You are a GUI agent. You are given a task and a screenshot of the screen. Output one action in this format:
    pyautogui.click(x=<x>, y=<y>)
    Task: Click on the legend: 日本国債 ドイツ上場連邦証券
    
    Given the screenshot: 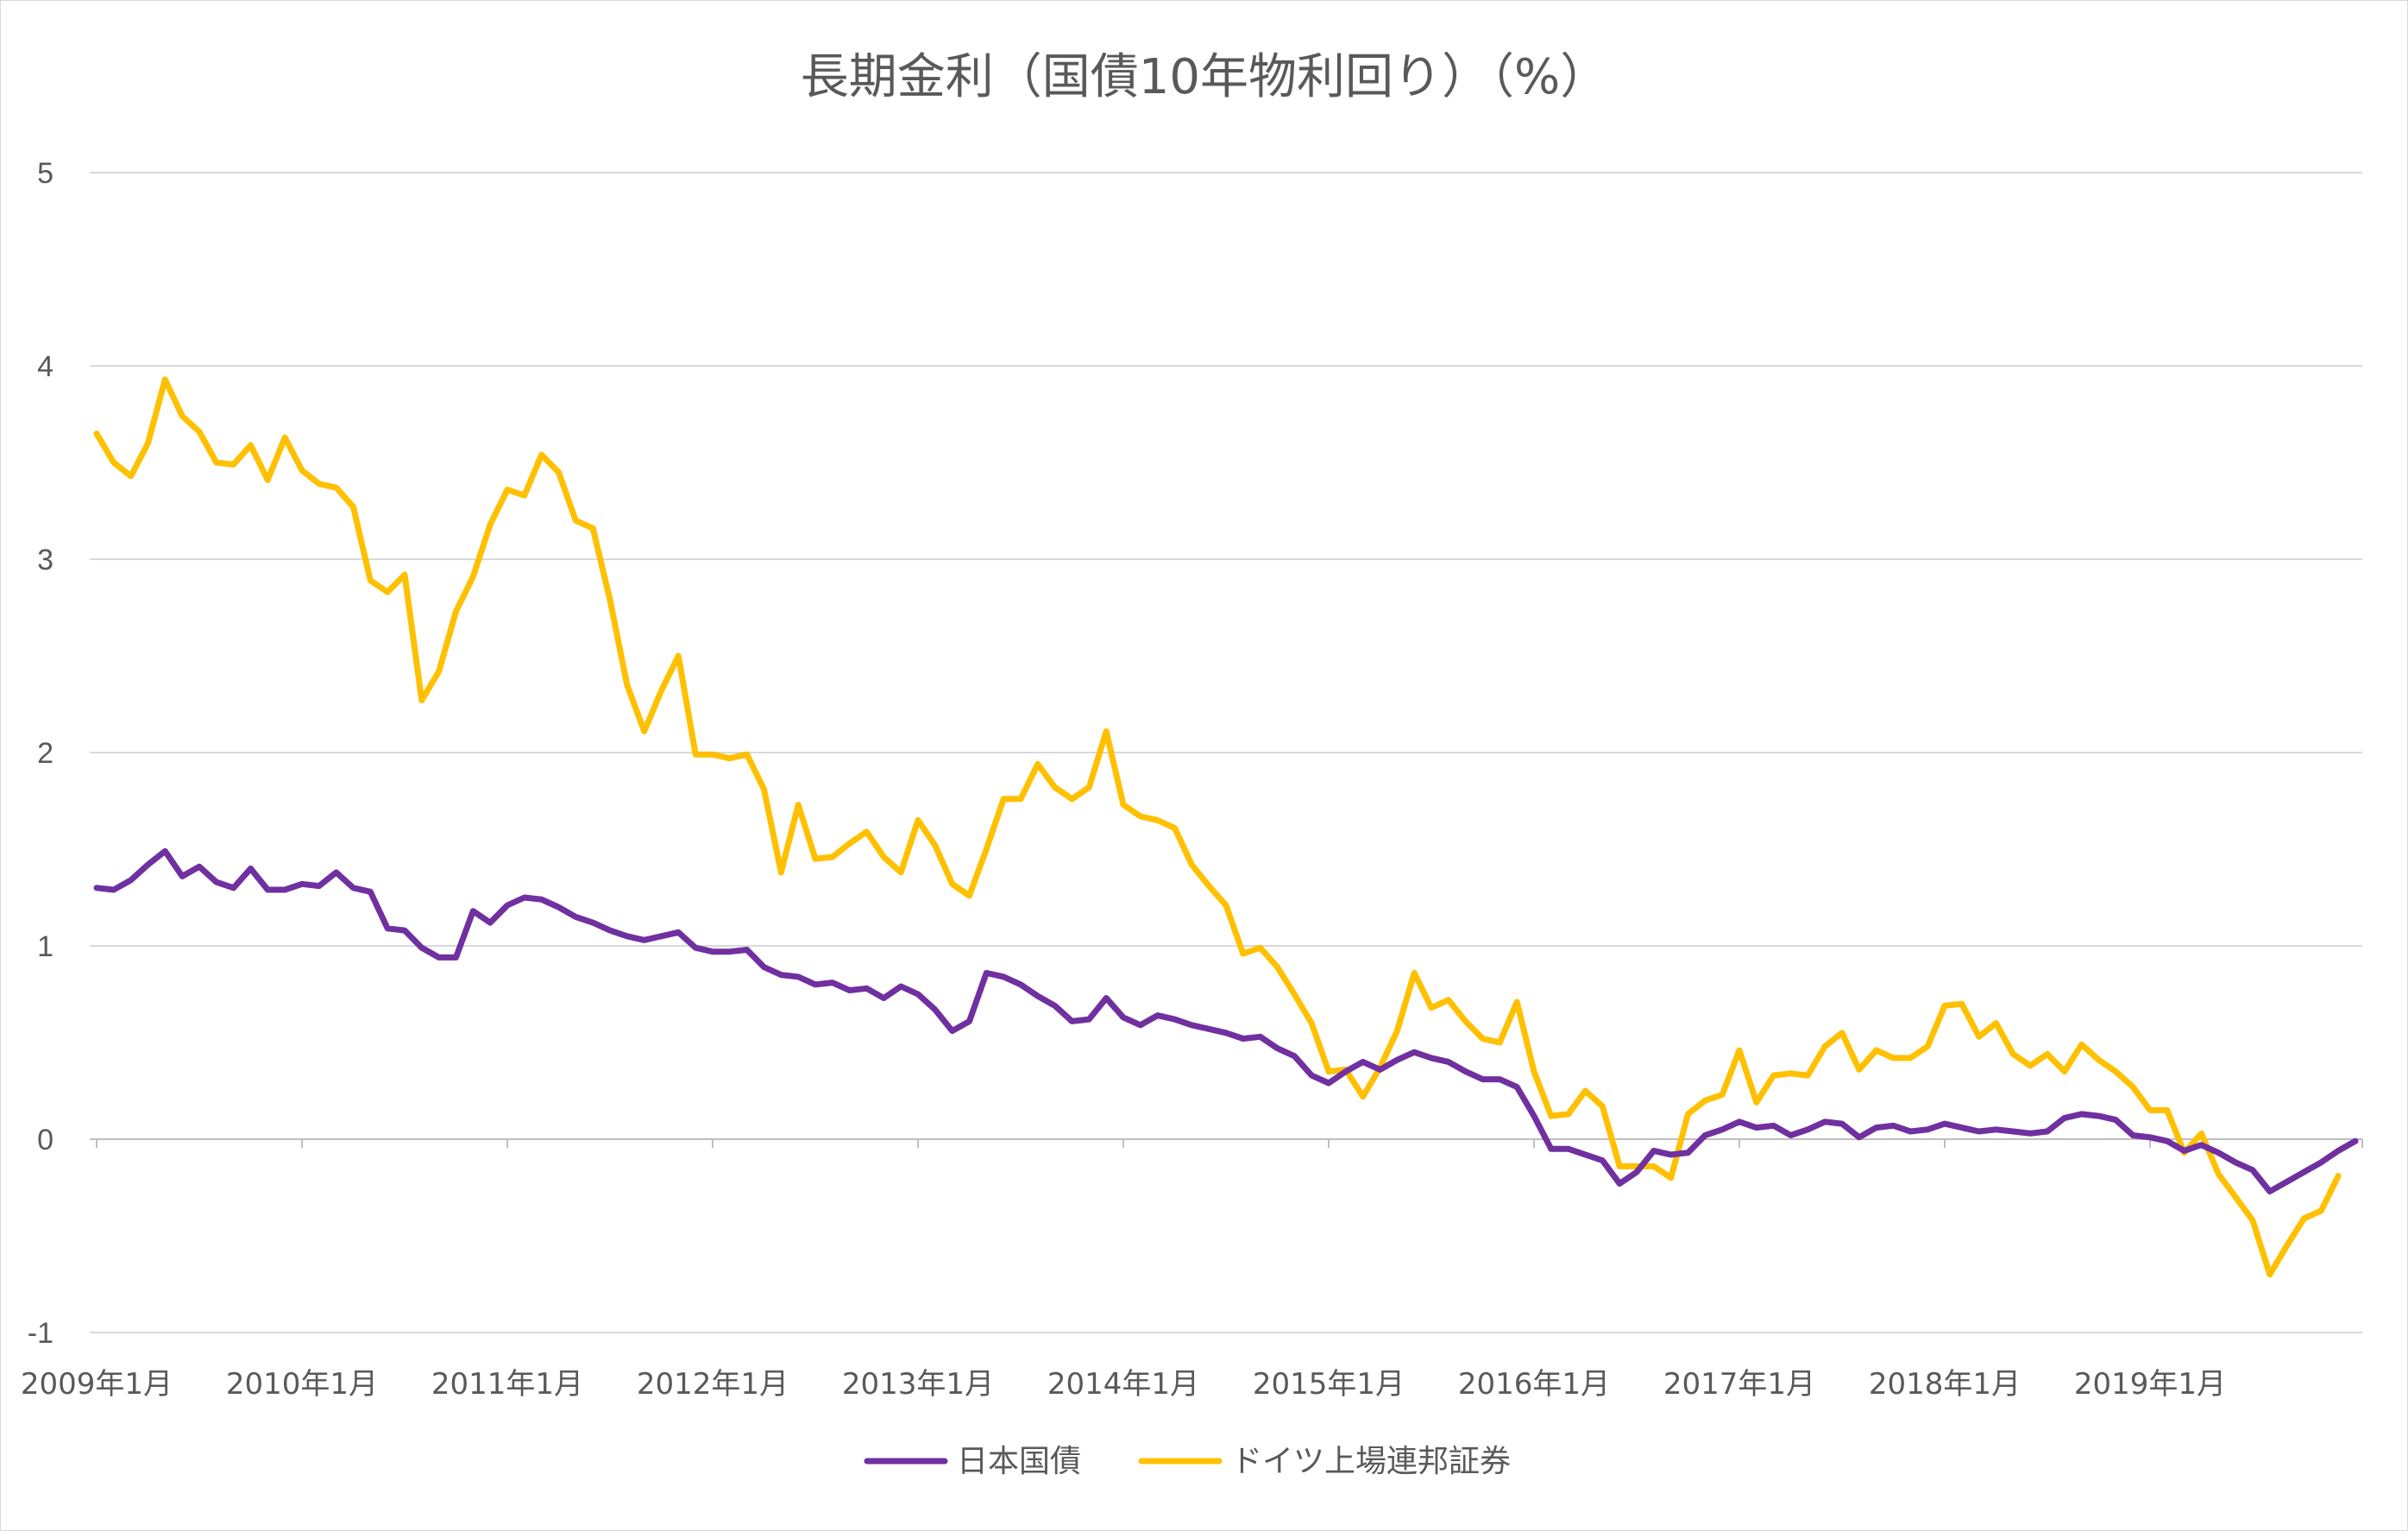 What is the action you would take?
    pyautogui.click(x=1187, y=1461)
    